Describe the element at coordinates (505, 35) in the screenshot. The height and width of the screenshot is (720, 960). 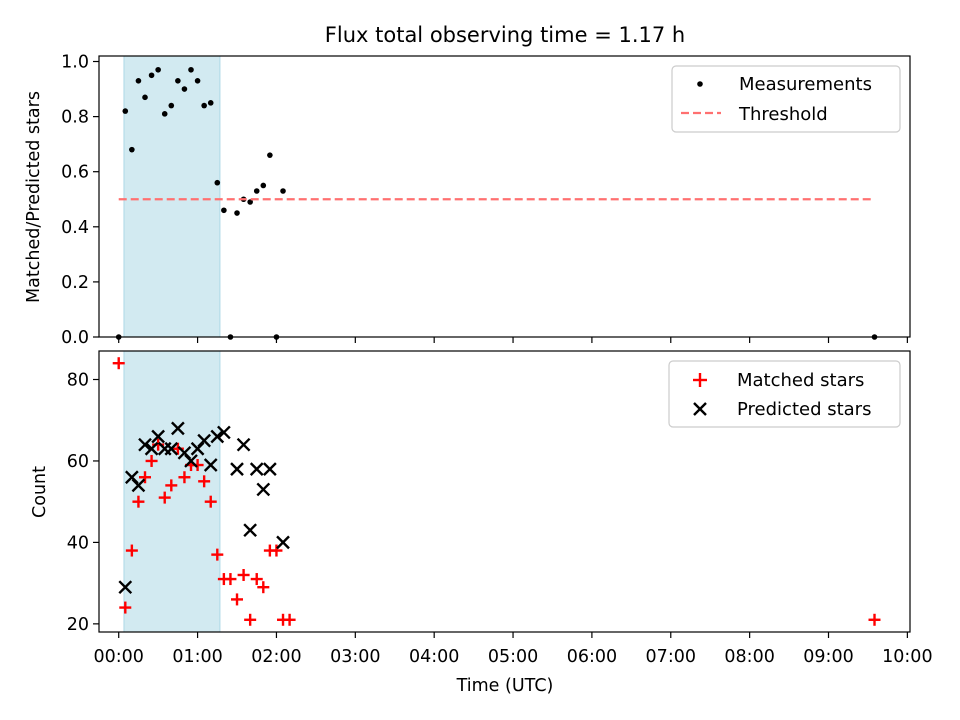
I see `chart-title: Flux total observing time = 1.17 h` at that location.